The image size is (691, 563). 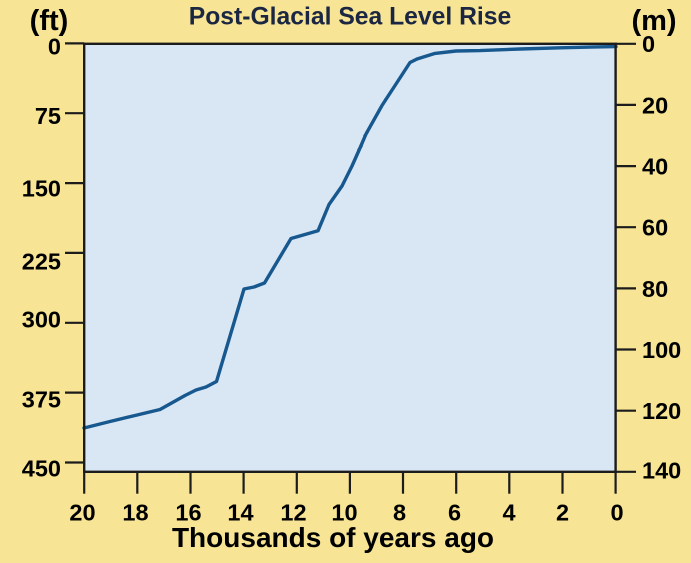 What do you see at coordinates (344, 513) in the screenshot?
I see `svg-text: 10` at bounding box center [344, 513].